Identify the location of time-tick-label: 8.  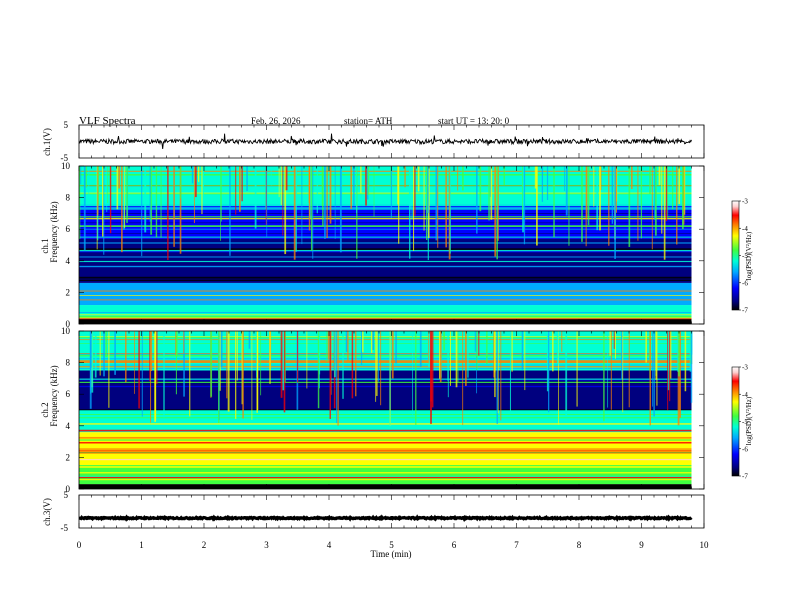
(579, 545).